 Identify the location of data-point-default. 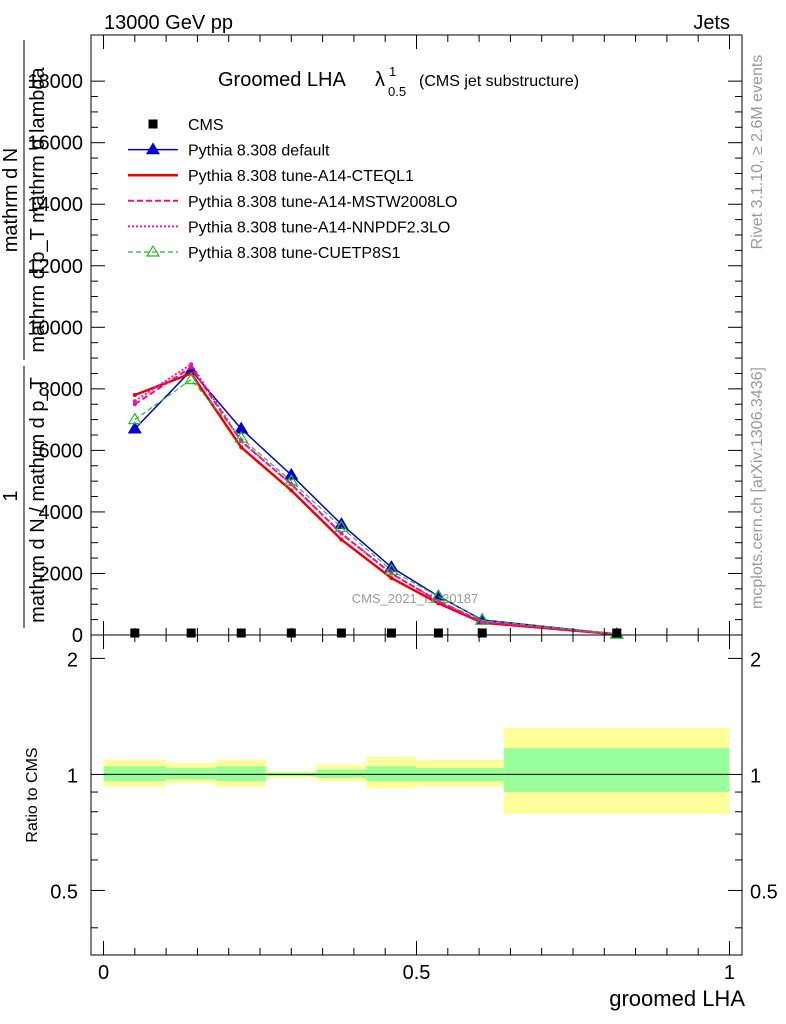
(134, 427).